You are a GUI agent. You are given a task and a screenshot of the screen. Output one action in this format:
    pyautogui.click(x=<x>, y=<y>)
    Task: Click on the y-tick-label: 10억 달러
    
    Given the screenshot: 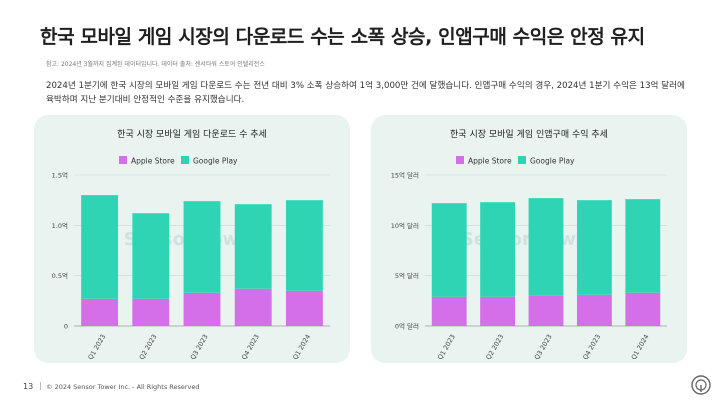 What is the action you would take?
    pyautogui.click(x=405, y=225)
    